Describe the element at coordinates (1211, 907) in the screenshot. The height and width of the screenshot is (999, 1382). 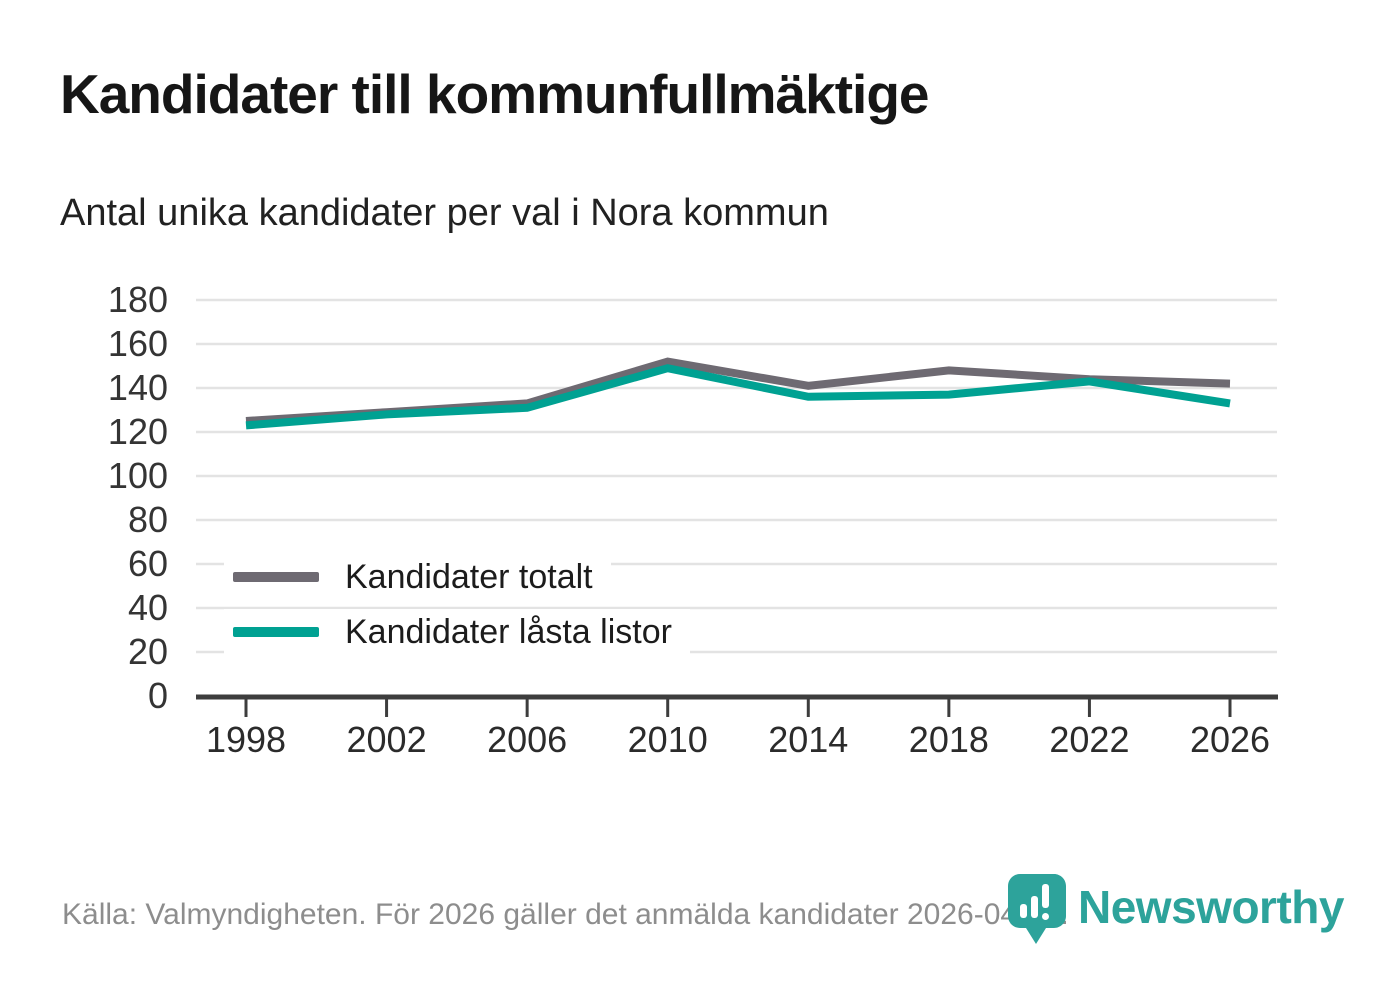
I see `newsworthy-wordmark: Newsworthy` at that location.